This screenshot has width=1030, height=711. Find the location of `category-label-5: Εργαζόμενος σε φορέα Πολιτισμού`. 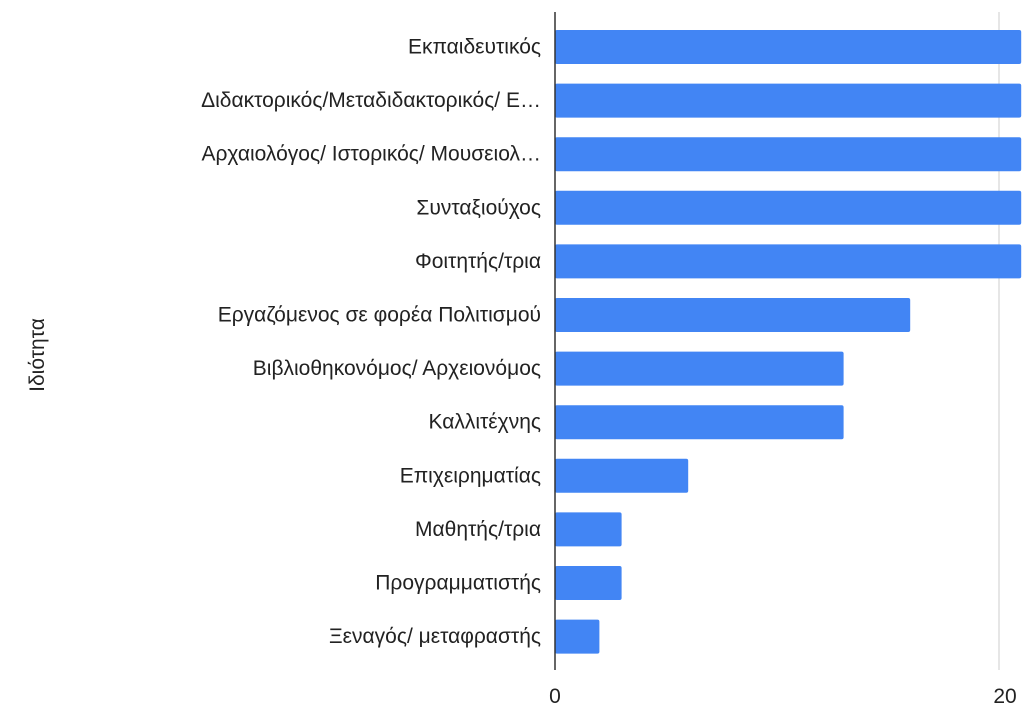

category-label-5: Εργαζόμενος σε φορέα Πολιτισμού is located at coordinates (379, 315).